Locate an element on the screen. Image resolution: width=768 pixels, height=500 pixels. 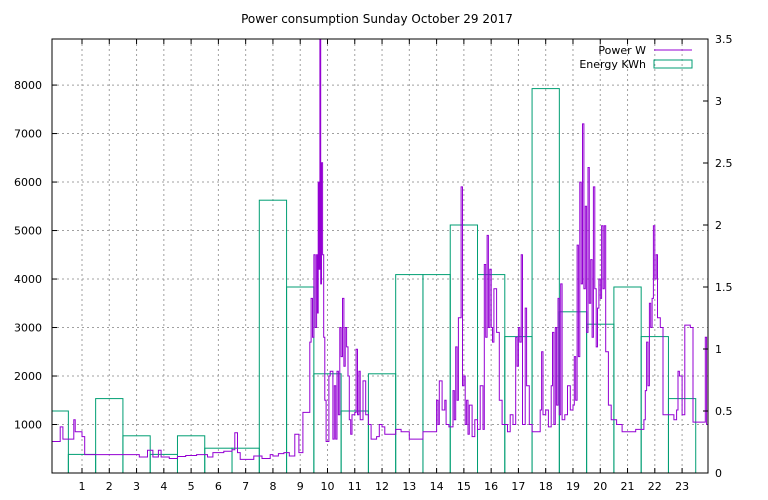
x-tick-label: 23 is located at coordinates (682, 486).